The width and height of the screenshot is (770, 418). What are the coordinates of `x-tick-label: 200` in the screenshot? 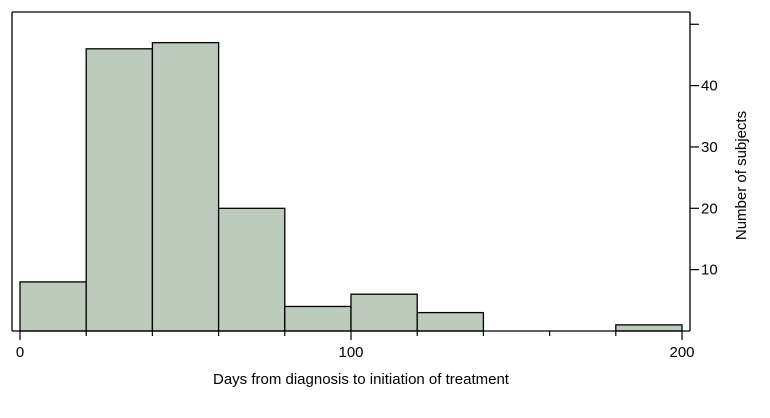 It's located at (681, 352).